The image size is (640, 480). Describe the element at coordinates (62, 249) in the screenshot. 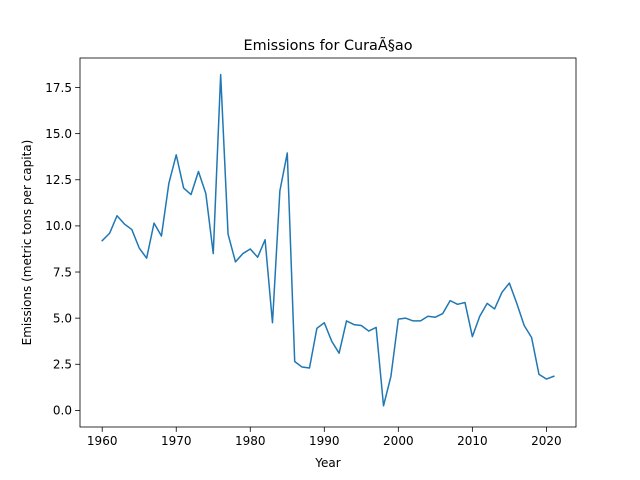

I see `y-axis-ticks: 0.0 2.5 5.0 7.5 10.0 12.5 15.0 17.5` at that location.